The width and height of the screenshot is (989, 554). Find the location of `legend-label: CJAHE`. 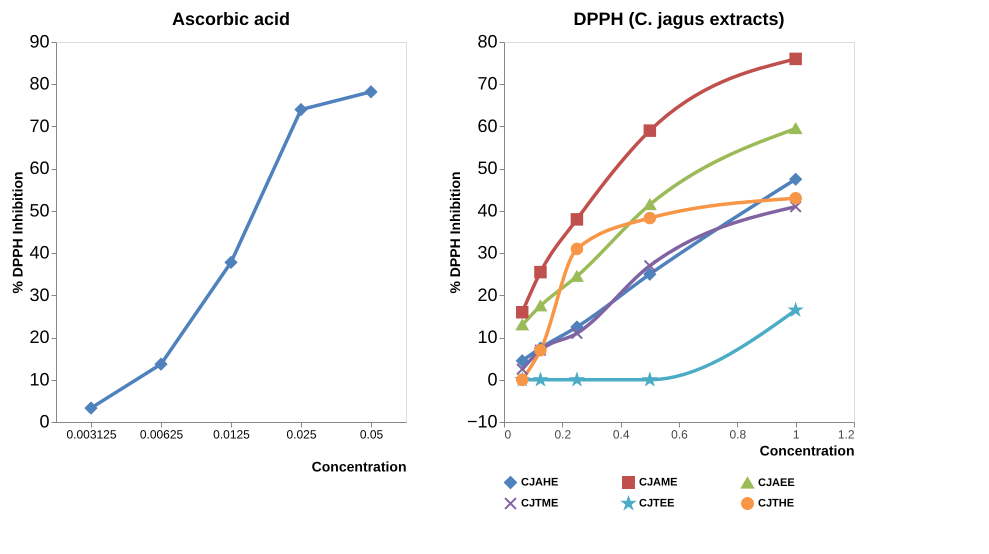

legend-label: CJAHE is located at coordinates (539, 482).